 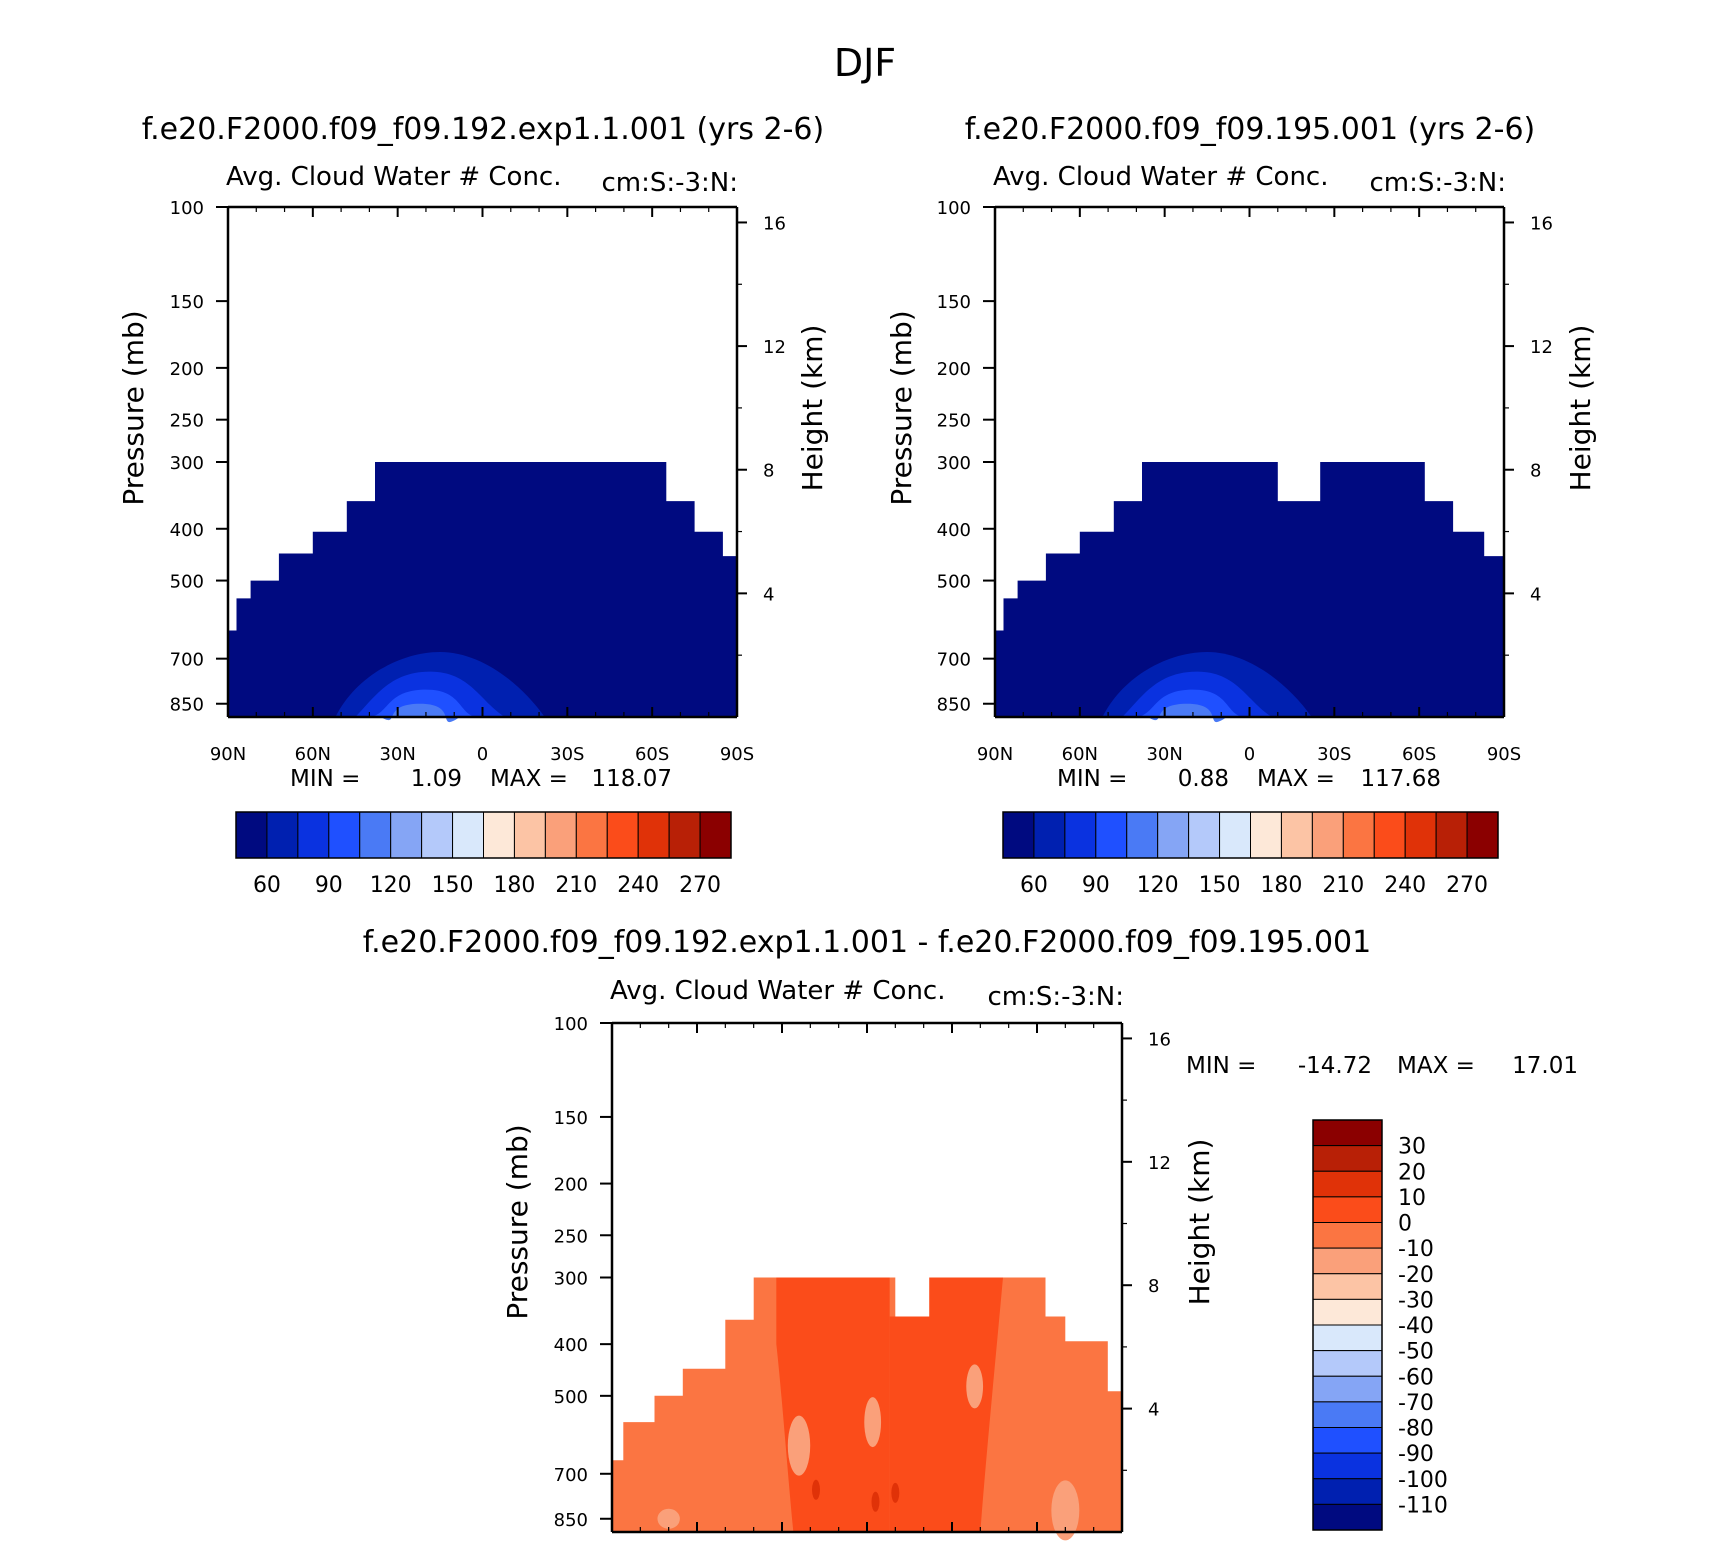 I want to click on case2-y2tick-label: 12, so click(x=1541, y=347).